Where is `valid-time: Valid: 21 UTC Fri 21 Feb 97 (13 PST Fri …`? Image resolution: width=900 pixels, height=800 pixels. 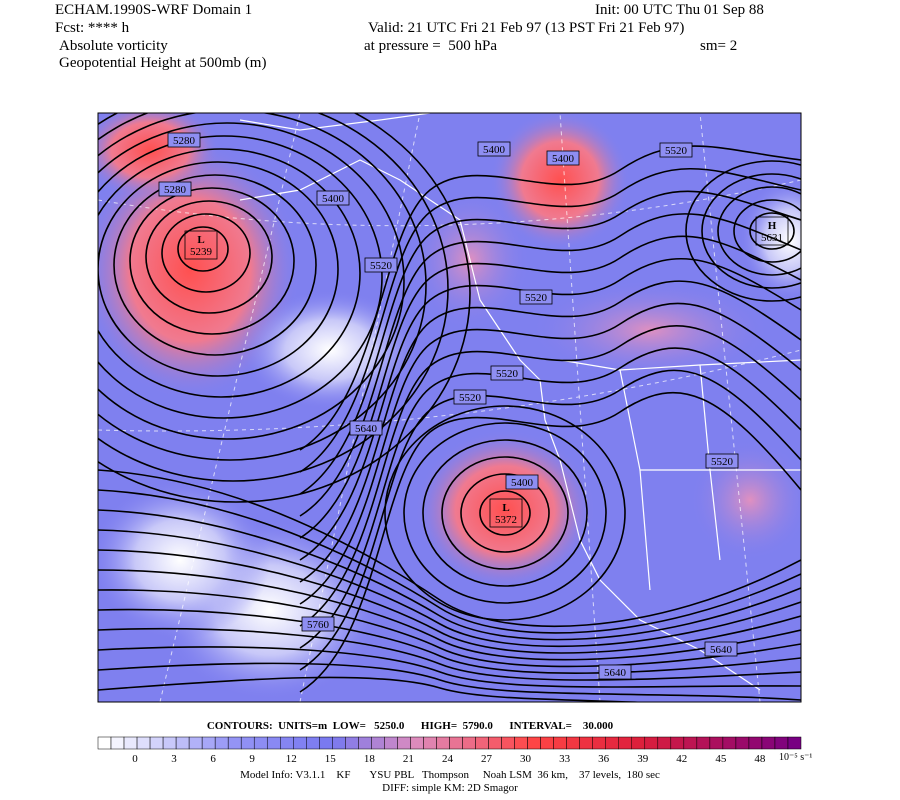
valid-time: Valid: 21 UTC Fri 21 Feb 97 (13 PST Fri … is located at coordinates (526, 28).